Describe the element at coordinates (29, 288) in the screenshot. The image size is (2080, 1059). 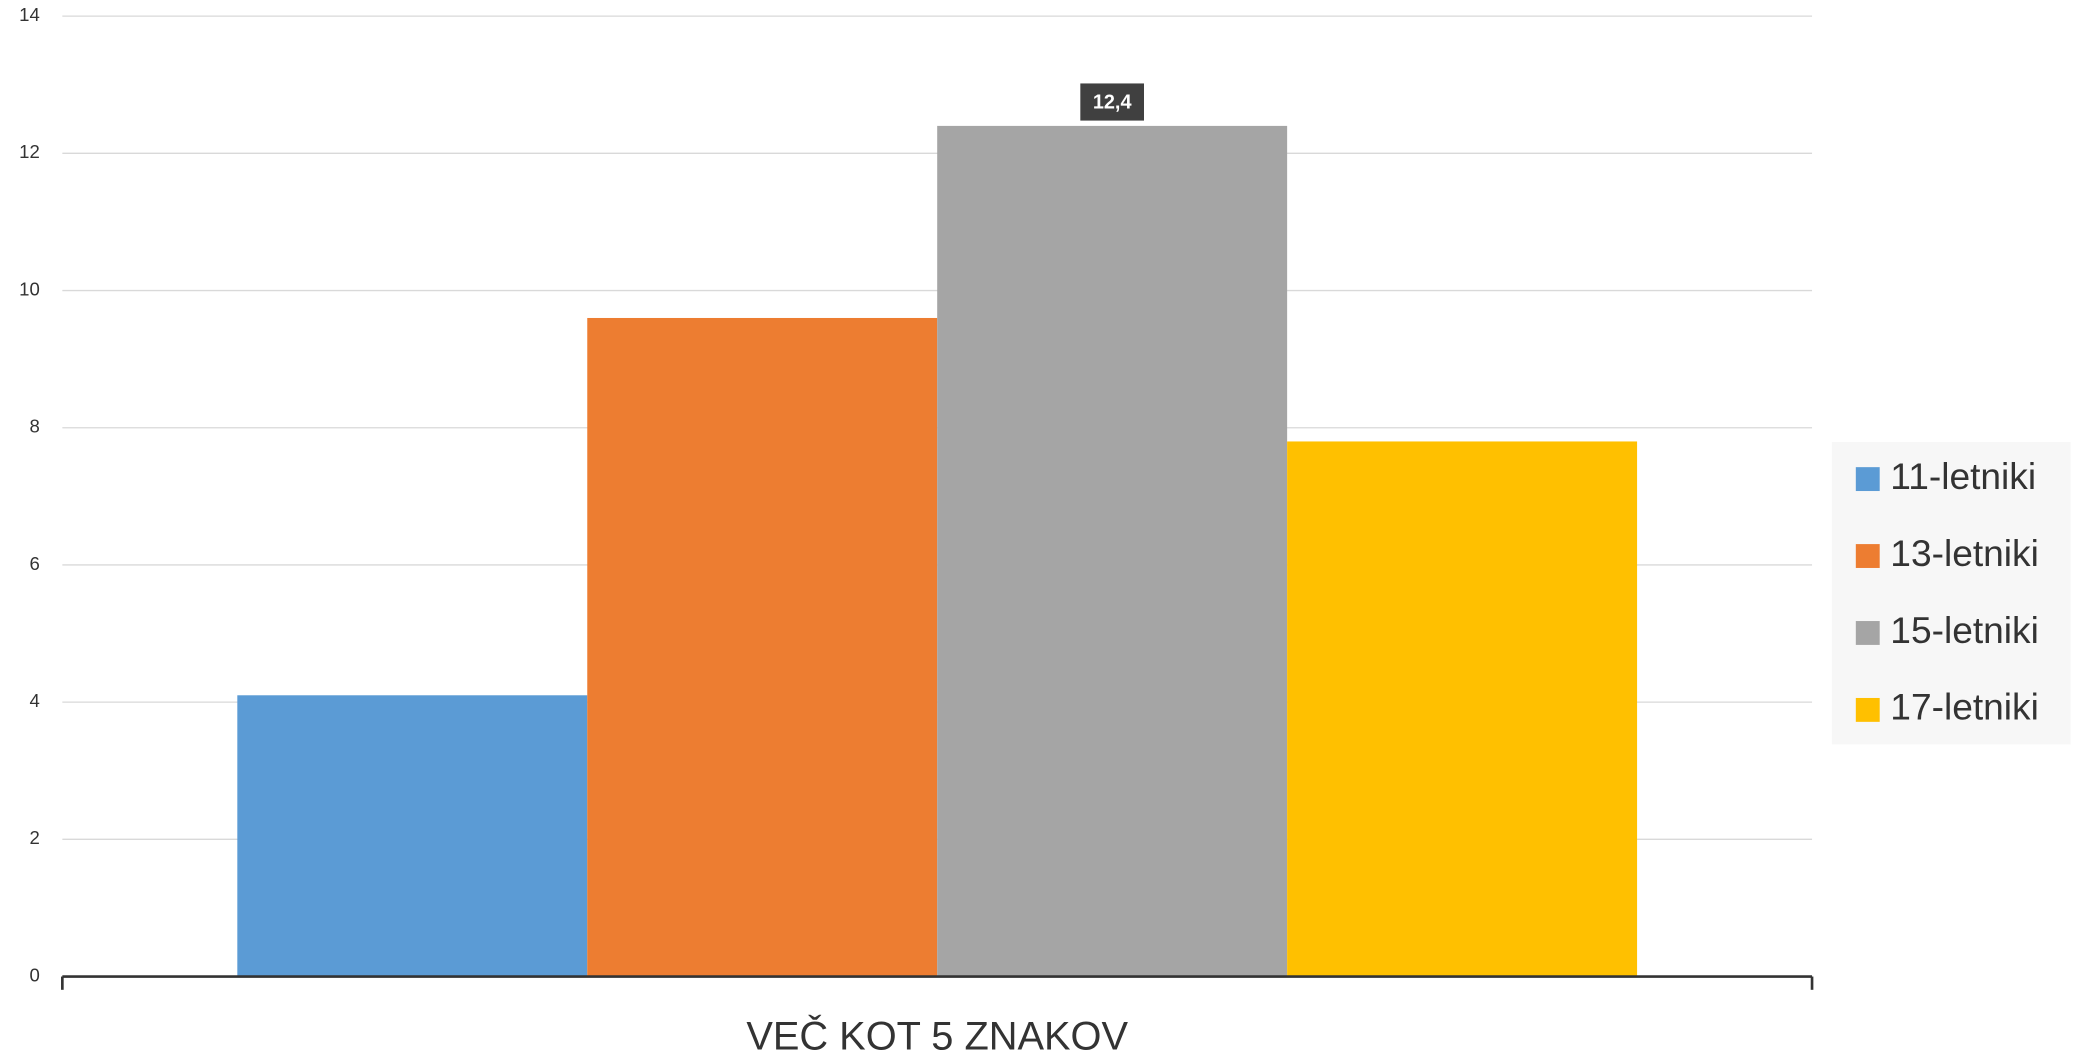
I see `y-tick-label: 10` at that location.